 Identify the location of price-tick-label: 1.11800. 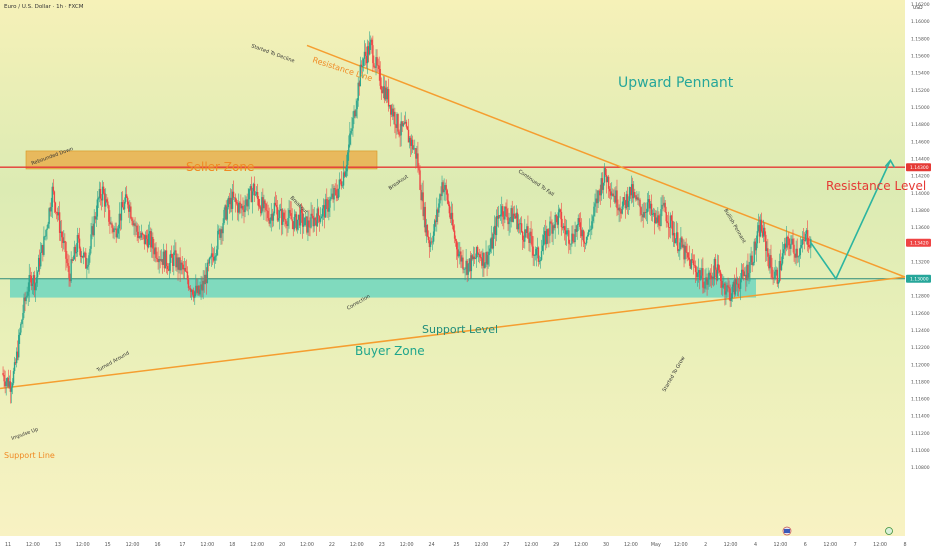
(920, 382).